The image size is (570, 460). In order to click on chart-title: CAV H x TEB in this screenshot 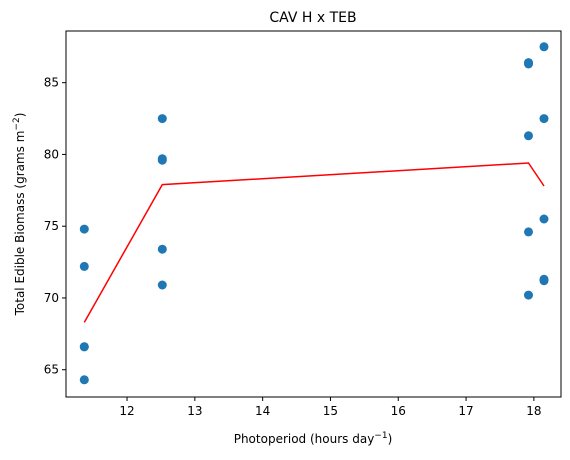, I will do `click(312, 18)`.